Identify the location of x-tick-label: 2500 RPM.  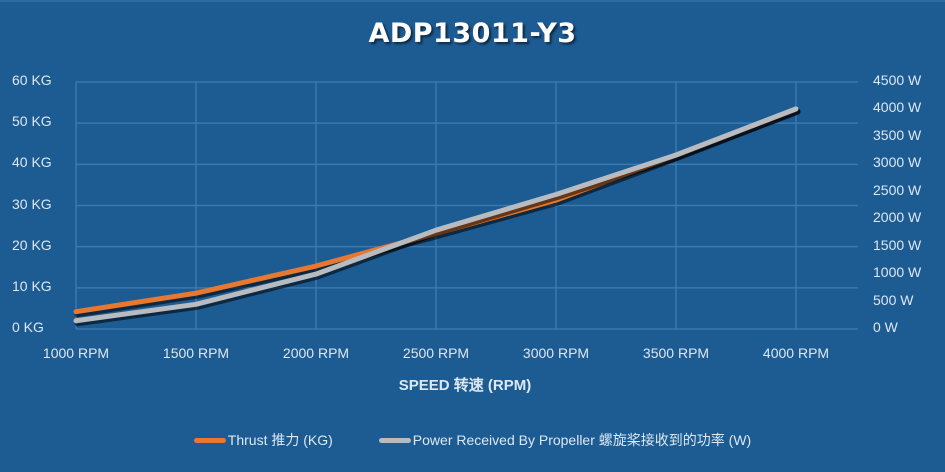
(436, 353).